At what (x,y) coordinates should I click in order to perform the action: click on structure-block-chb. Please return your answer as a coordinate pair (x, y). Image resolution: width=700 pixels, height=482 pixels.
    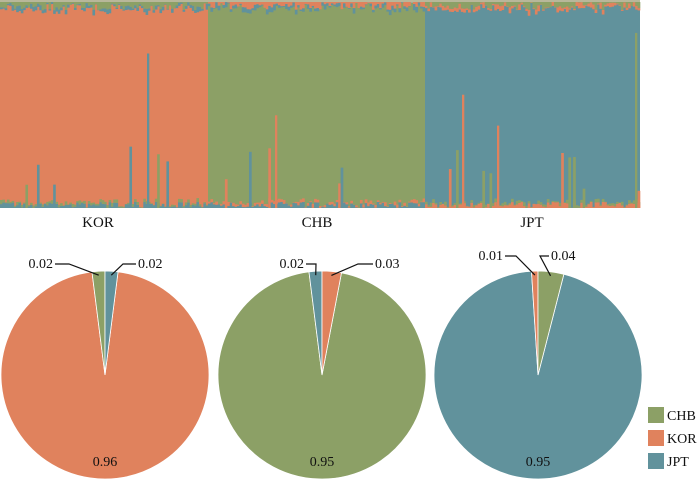
    Looking at the image, I should click on (316, 105).